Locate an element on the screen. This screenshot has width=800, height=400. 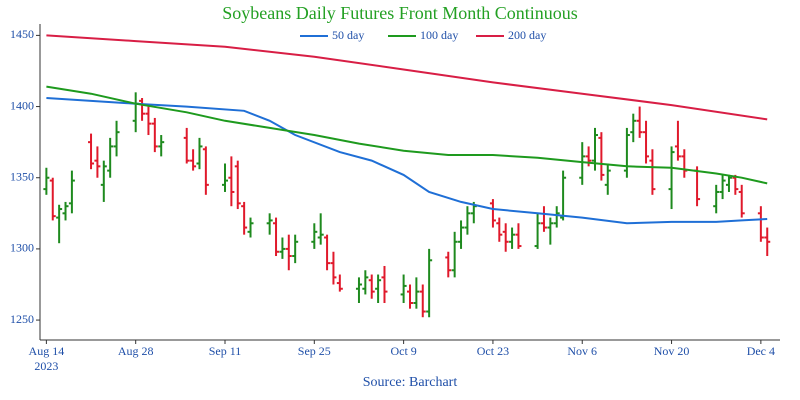
x-tick-label: Sep 11 is located at coordinates (225, 351).